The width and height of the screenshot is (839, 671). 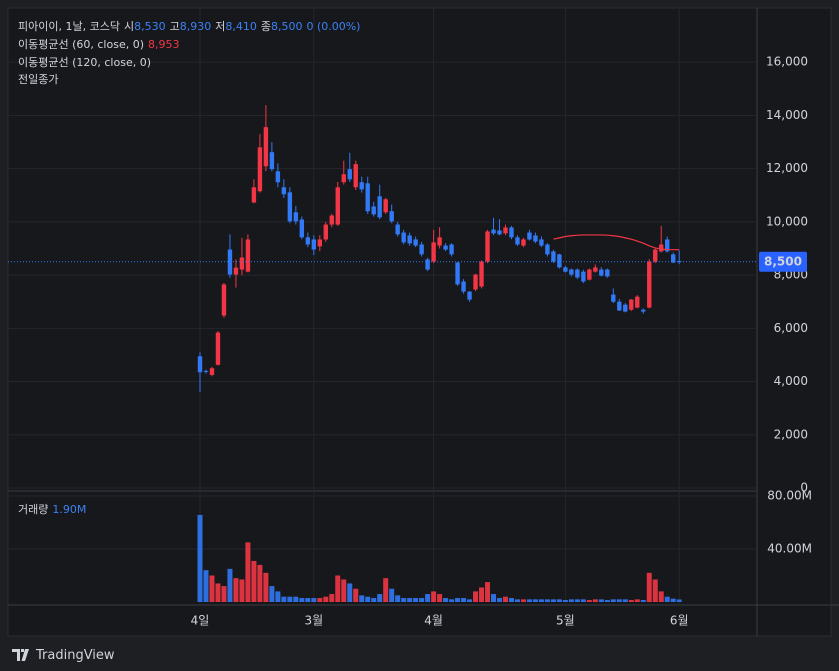 I want to click on indicator-name: 이동평균선 (60, close, 0), so click(x=81, y=44).